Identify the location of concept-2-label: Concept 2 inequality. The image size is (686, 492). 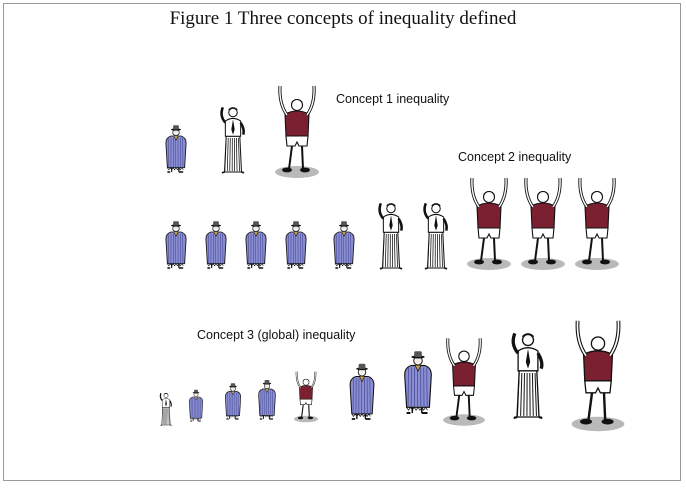
(515, 157).